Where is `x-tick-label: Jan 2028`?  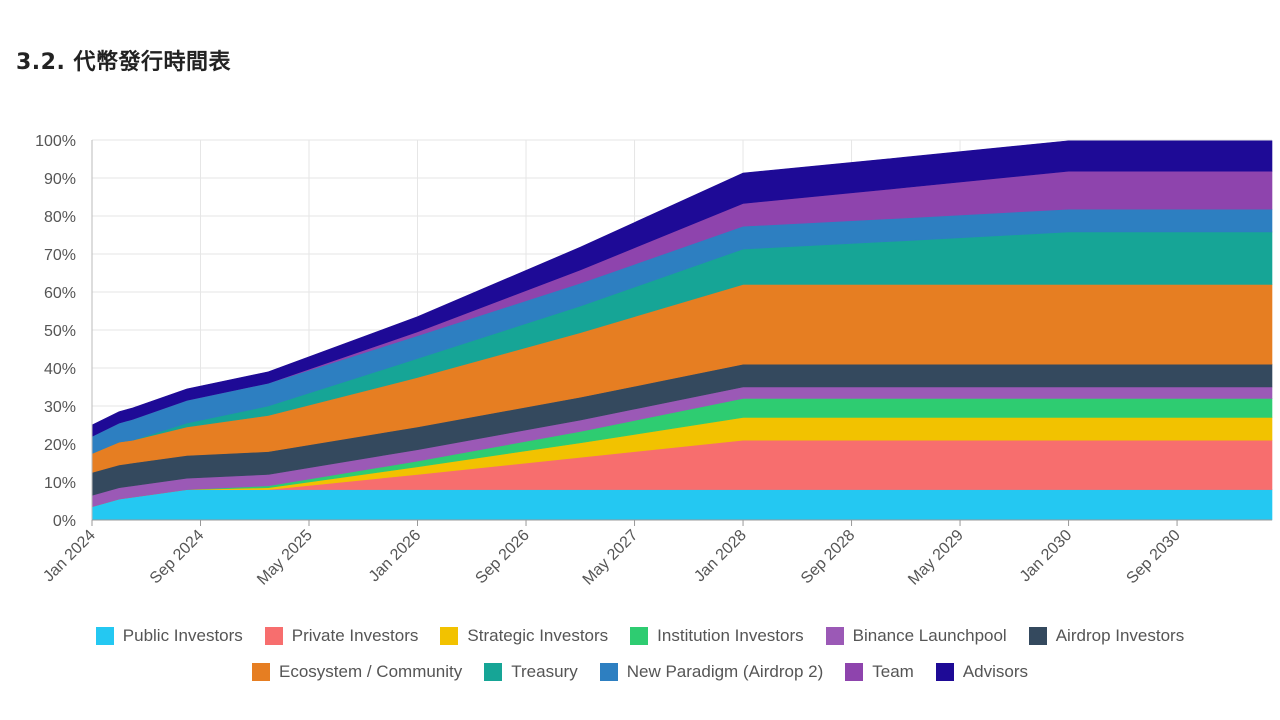
x-tick-label: Jan 2028 is located at coordinates (720, 556).